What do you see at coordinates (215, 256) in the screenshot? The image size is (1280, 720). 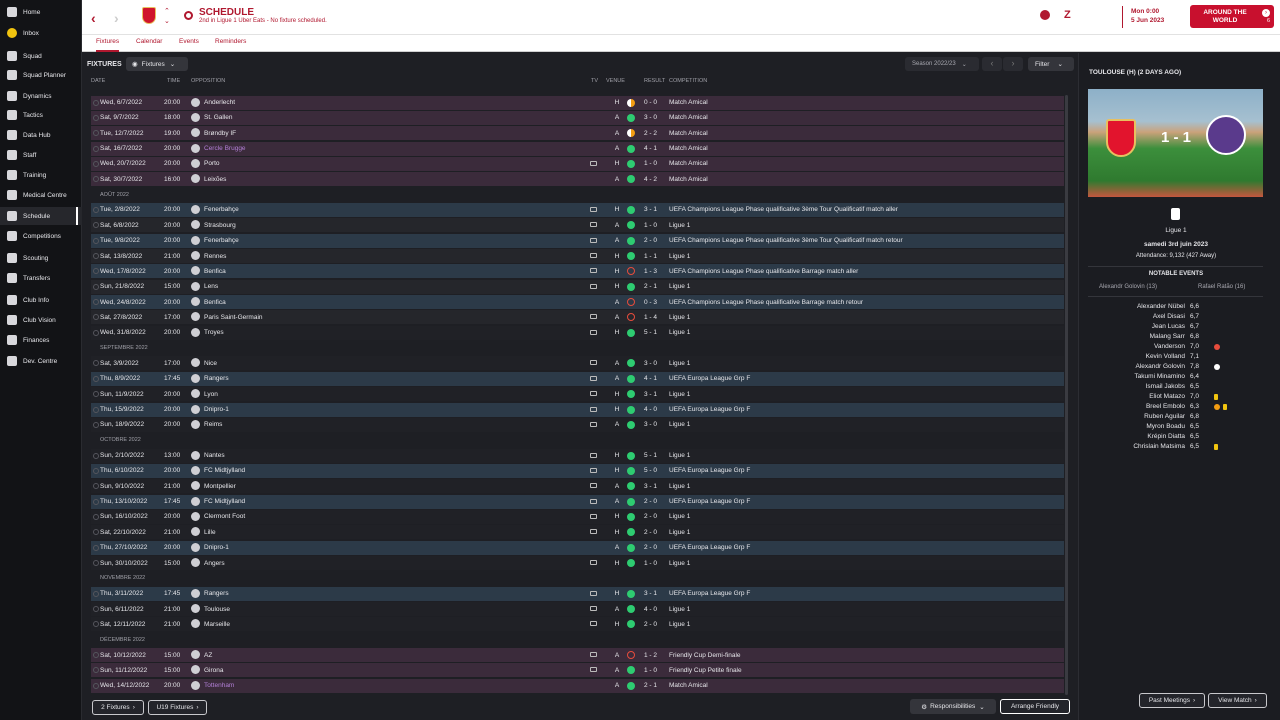 I see `fixture-opponent: Rennes` at bounding box center [215, 256].